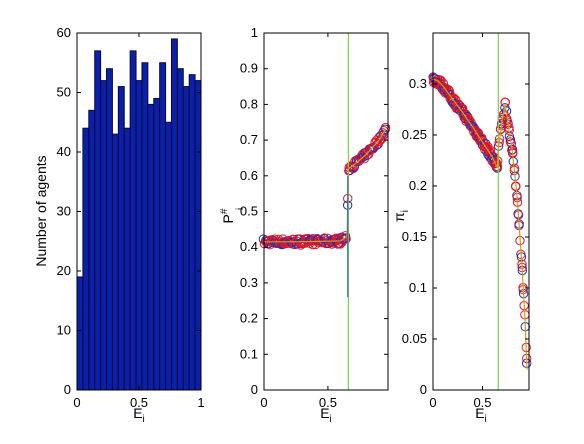  I want to click on y-tick-label: 0.15, so click(414, 236).